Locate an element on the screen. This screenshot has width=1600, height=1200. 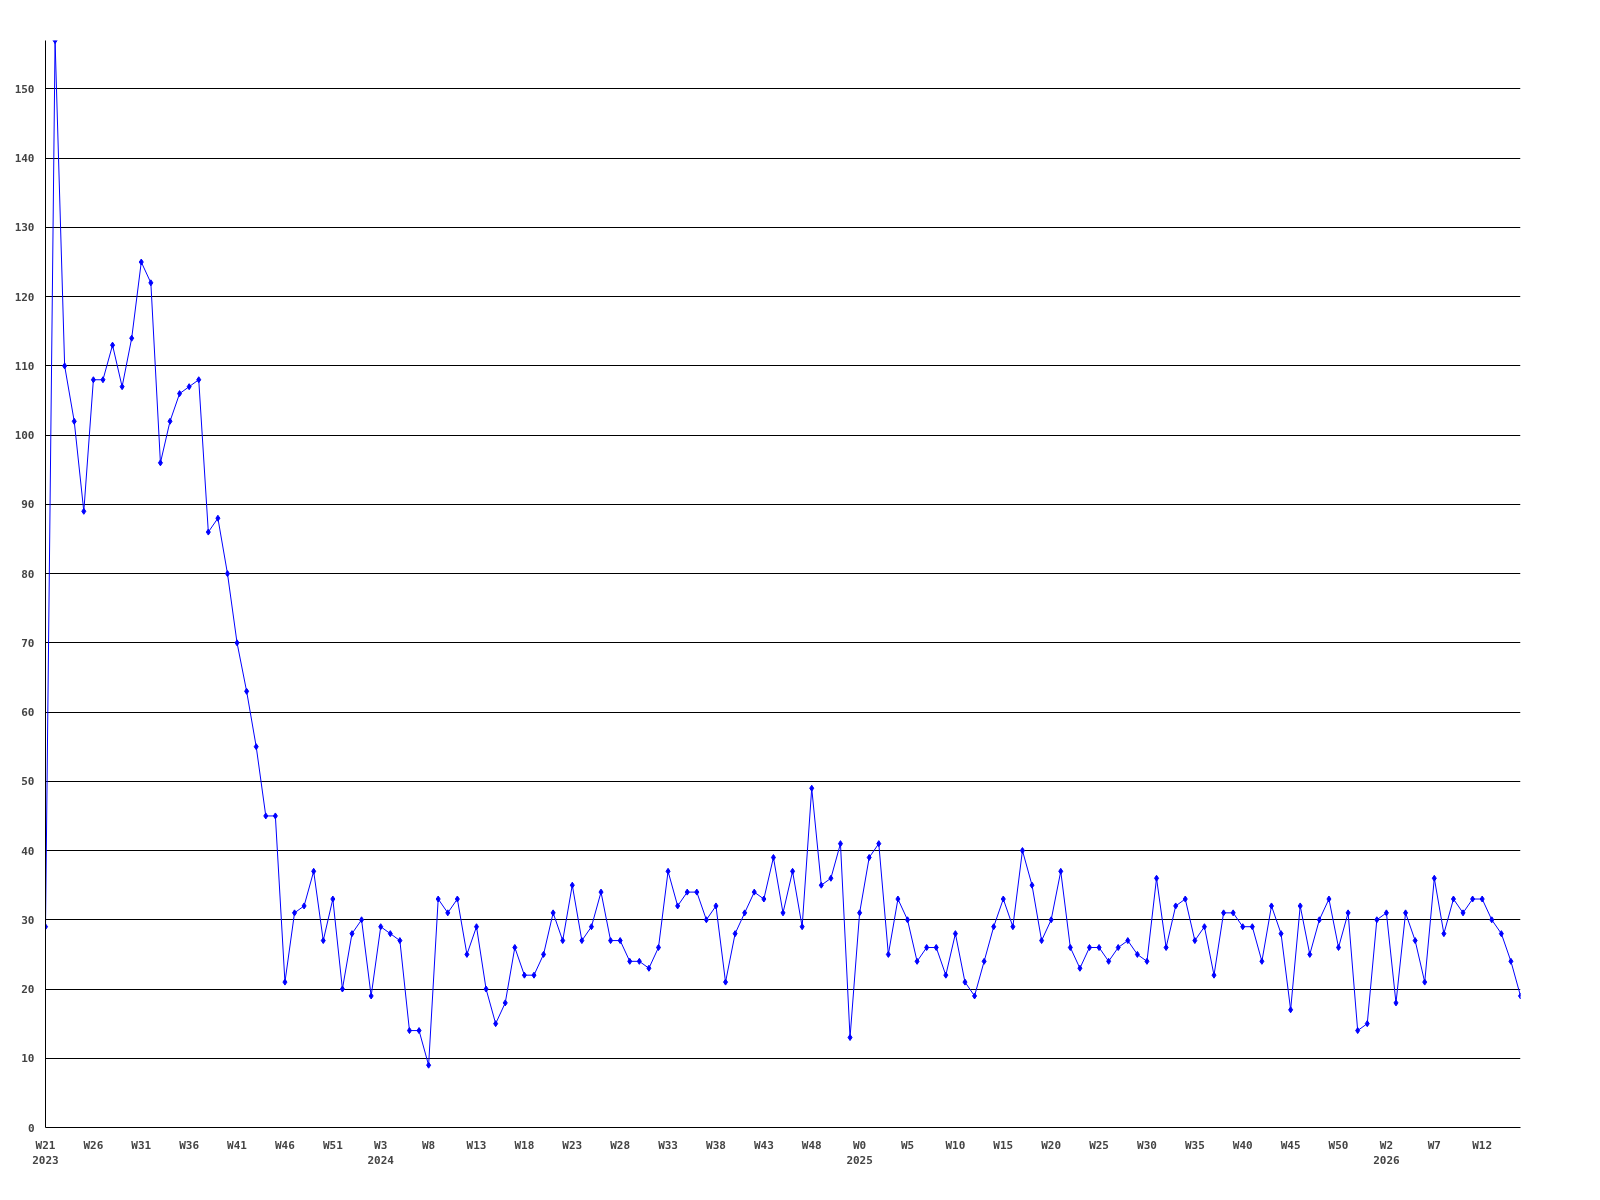
x-tick-label: W46 is located at coordinates (285, 1145).